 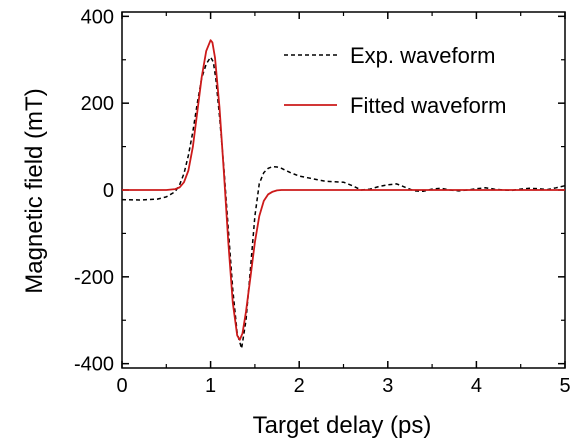 What do you see at coordinates (387, 386) in the screenshot?
I see `x-tick-label: 3` at bounding box center [387, 386].